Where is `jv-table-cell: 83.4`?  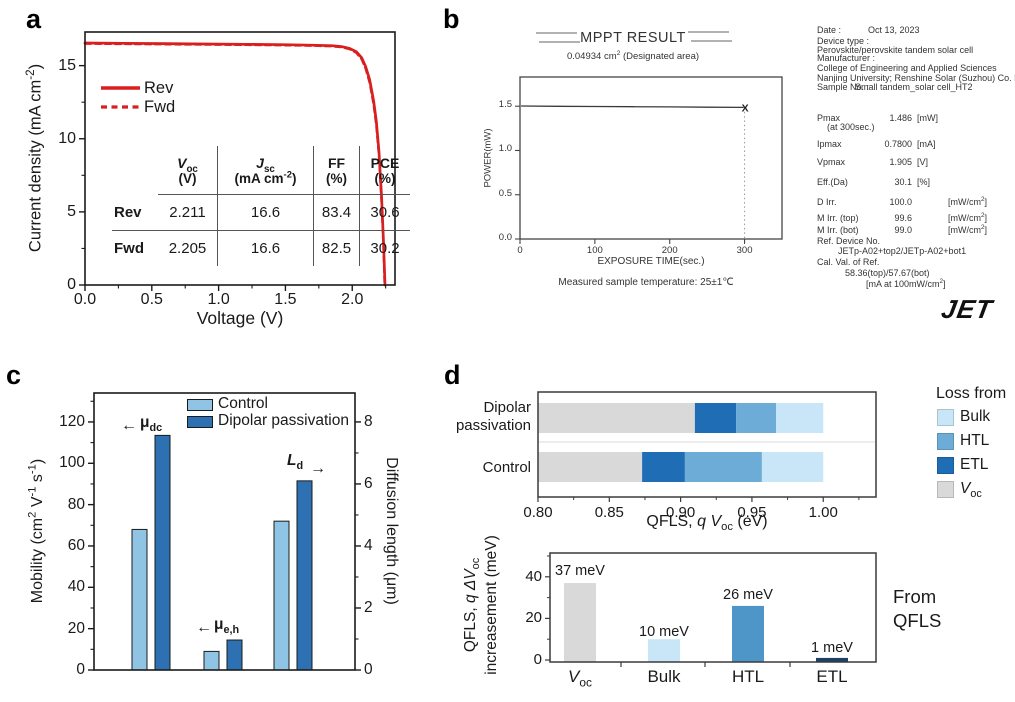
jv-table-cell: 83.4 is located at coordinates (337, 213).